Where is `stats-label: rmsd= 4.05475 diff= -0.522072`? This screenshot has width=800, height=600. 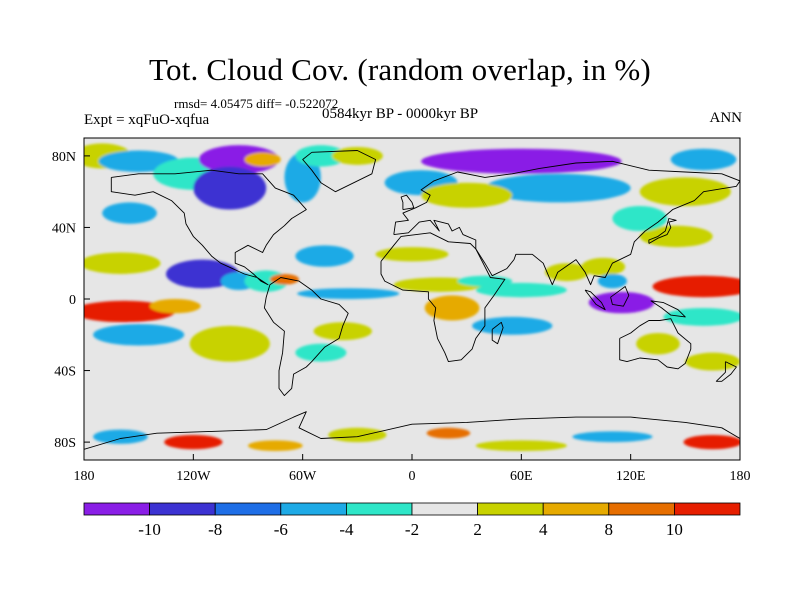
stats-label: rmsd= 4.05475 diff= -0.522072 is located at coordinates (256, 103).